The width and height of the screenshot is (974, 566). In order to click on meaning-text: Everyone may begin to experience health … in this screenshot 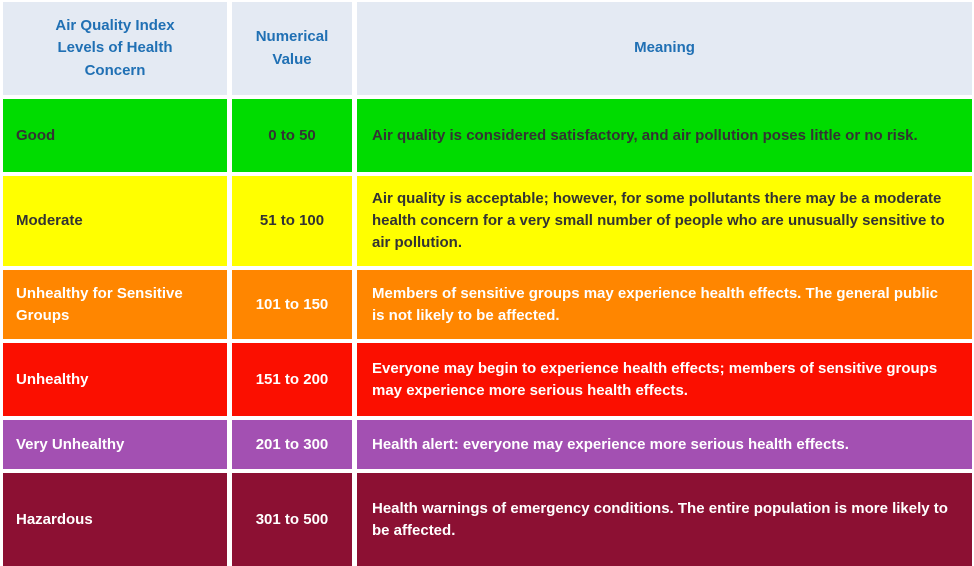, I will do `click(655, 379)`.